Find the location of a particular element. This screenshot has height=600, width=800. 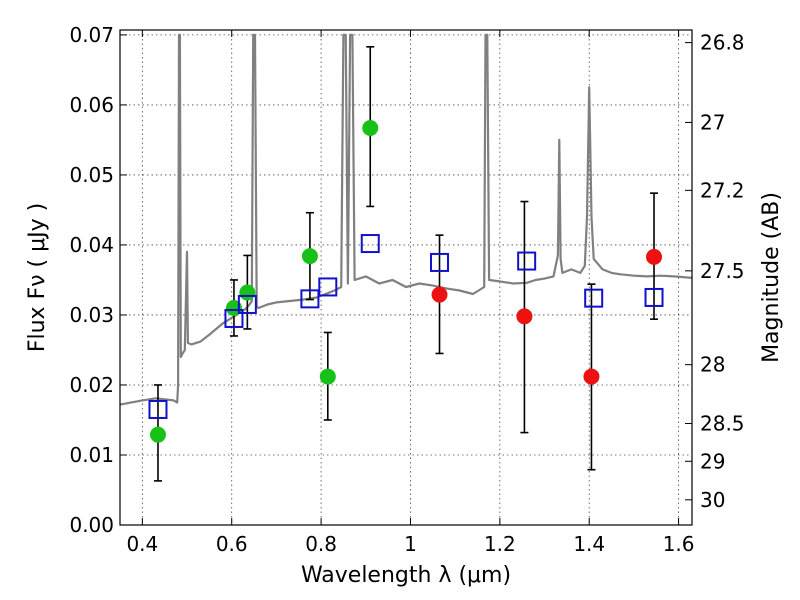

x-tick-label: 1.4 is located at coordinates (589, 544).